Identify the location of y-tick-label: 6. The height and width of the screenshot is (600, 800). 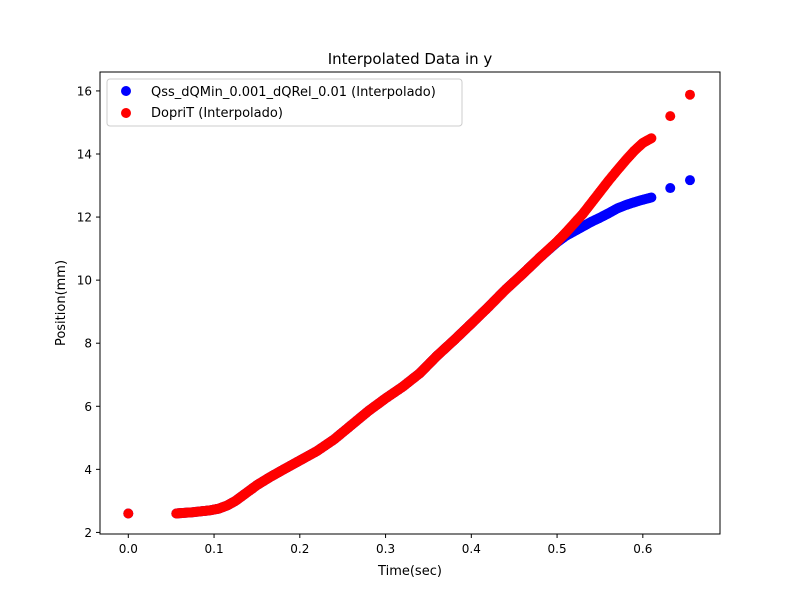
(88, 407).